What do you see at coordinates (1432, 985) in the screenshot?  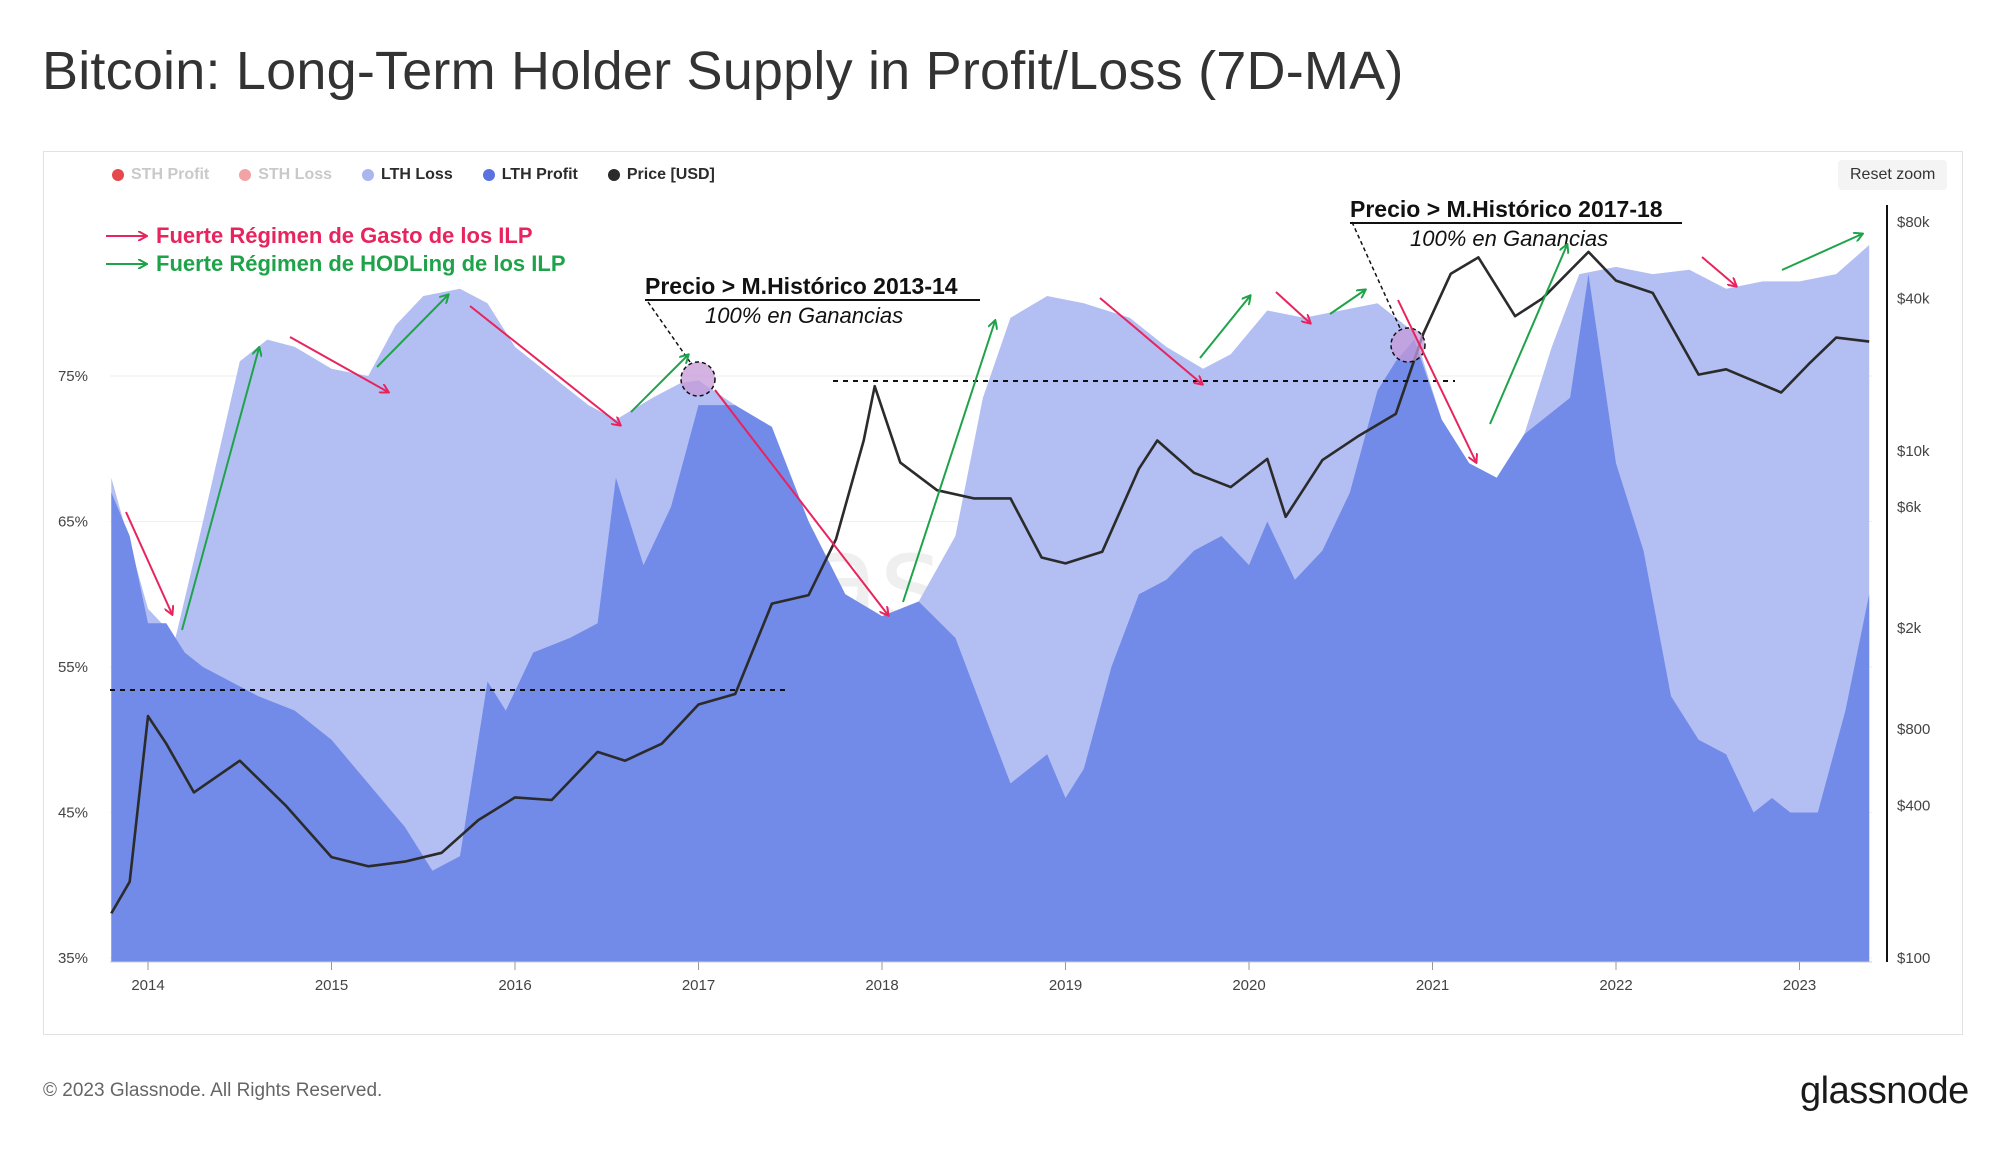 I see `x-tick-label: 2021` at bounding box center [1432, 985].